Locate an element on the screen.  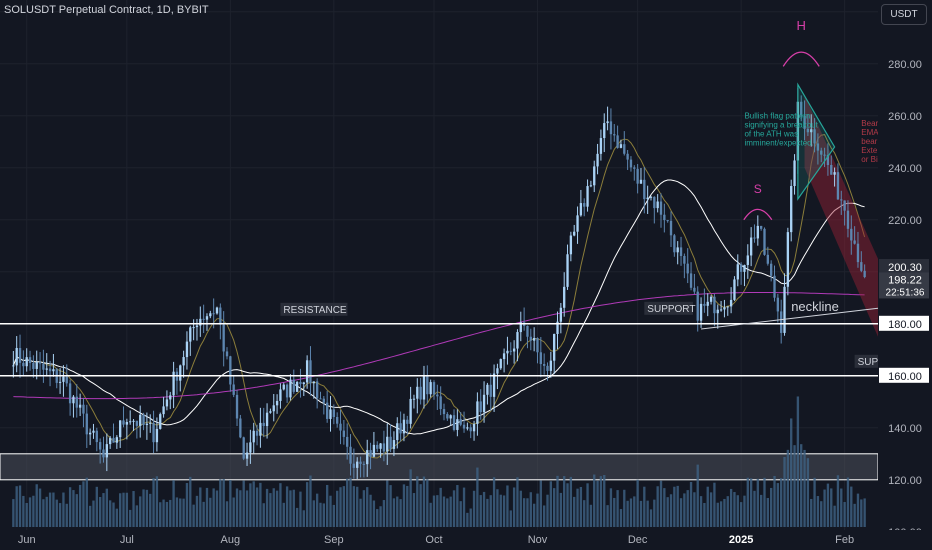
time-tick: Feb is located at coordinates (844, 540).